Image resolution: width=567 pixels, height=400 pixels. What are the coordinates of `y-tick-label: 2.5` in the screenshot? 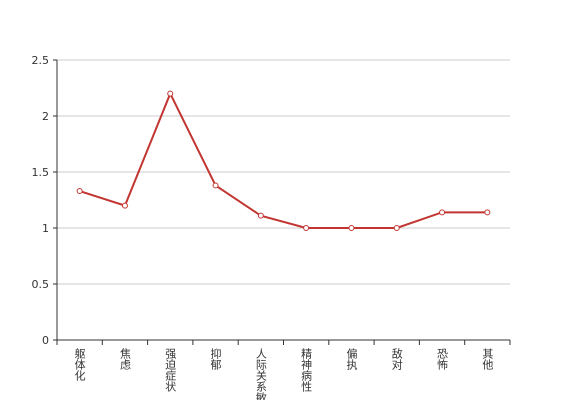 It's located at (41, 60).